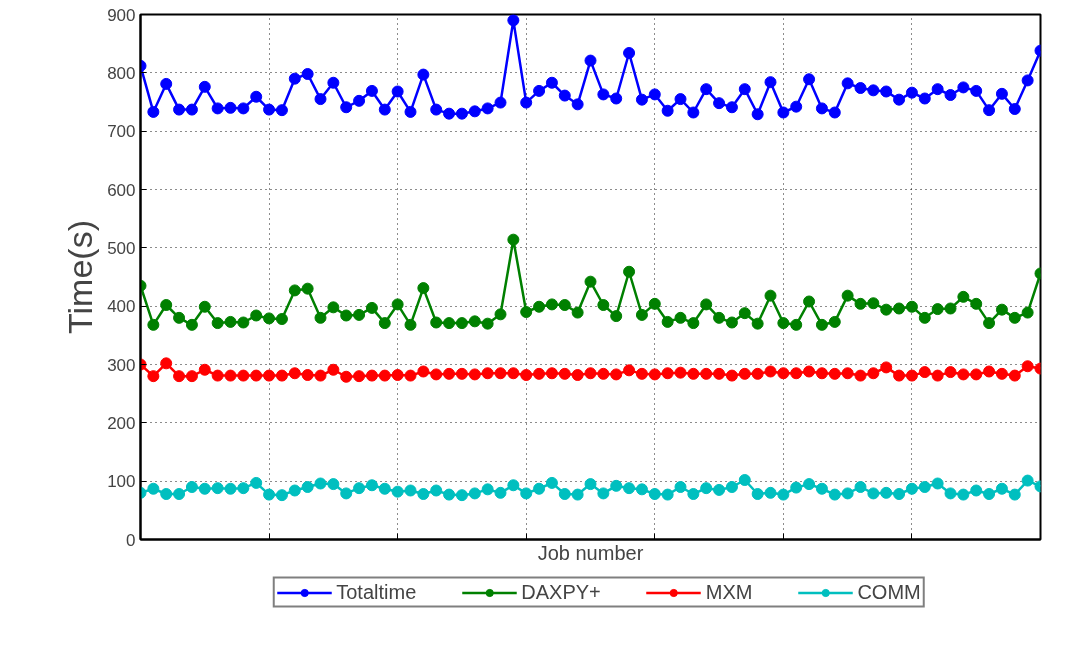 The width and height of the screenshot is (1071, 668). Describe the element at coordinates (376, 592) in the screenshot. I see `legend-label: Totaltime` at that location.